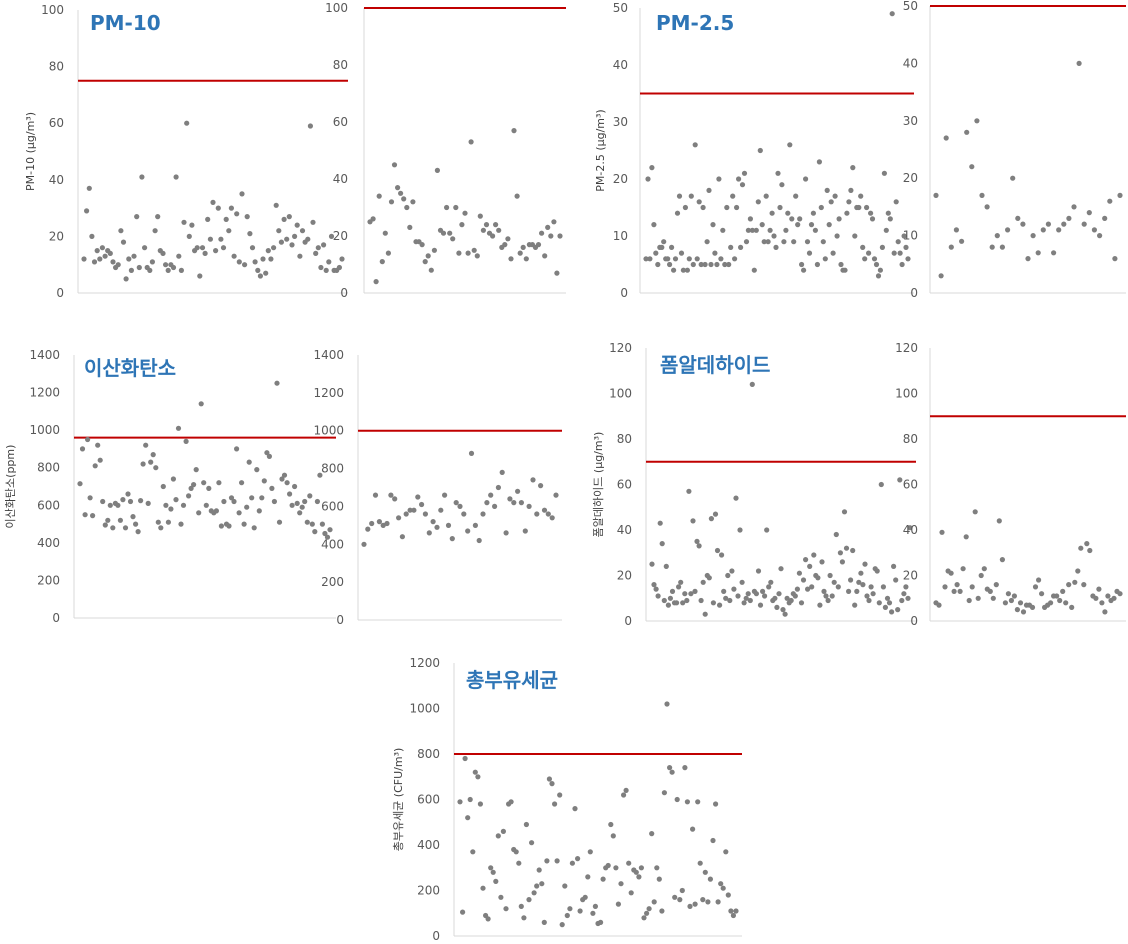 This screenshot has width=1128, height=944. What do you see at coordinates (906, 348) in the screenshot?
I see `y-tick-label: 120` at bounding box center [906, 348].